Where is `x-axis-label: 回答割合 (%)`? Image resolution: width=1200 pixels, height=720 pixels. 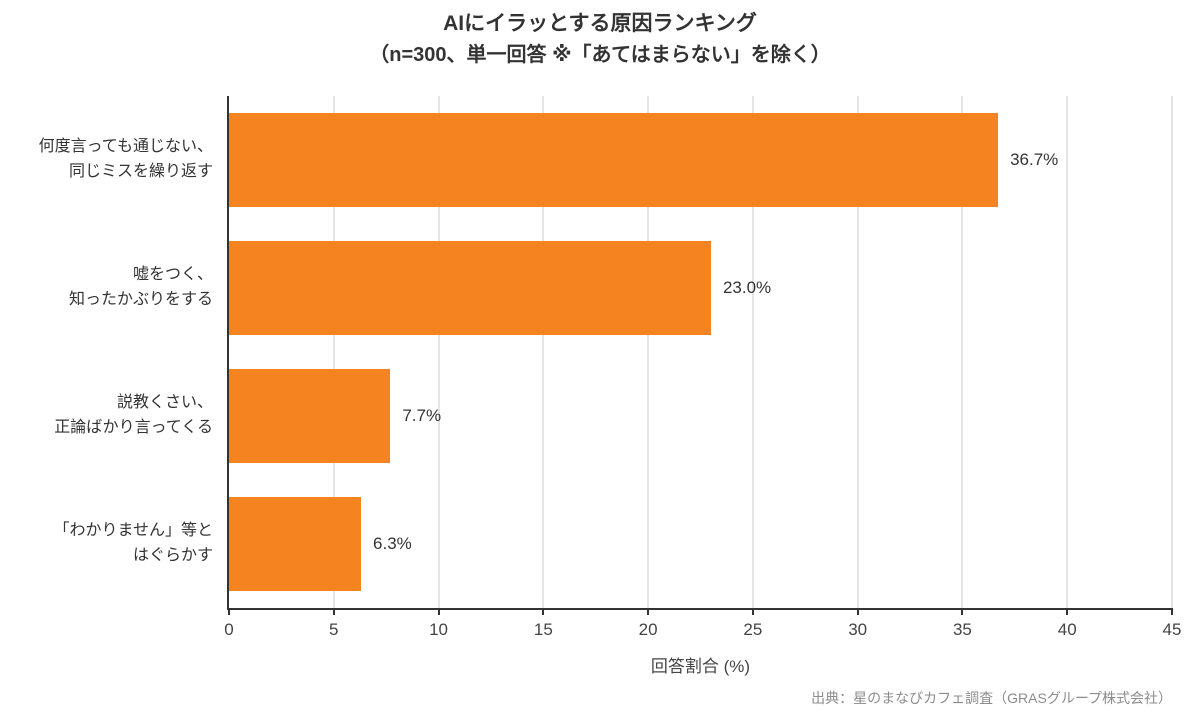
x-axis-label: 回答割合 (%) is located at coordinates (700, 666).